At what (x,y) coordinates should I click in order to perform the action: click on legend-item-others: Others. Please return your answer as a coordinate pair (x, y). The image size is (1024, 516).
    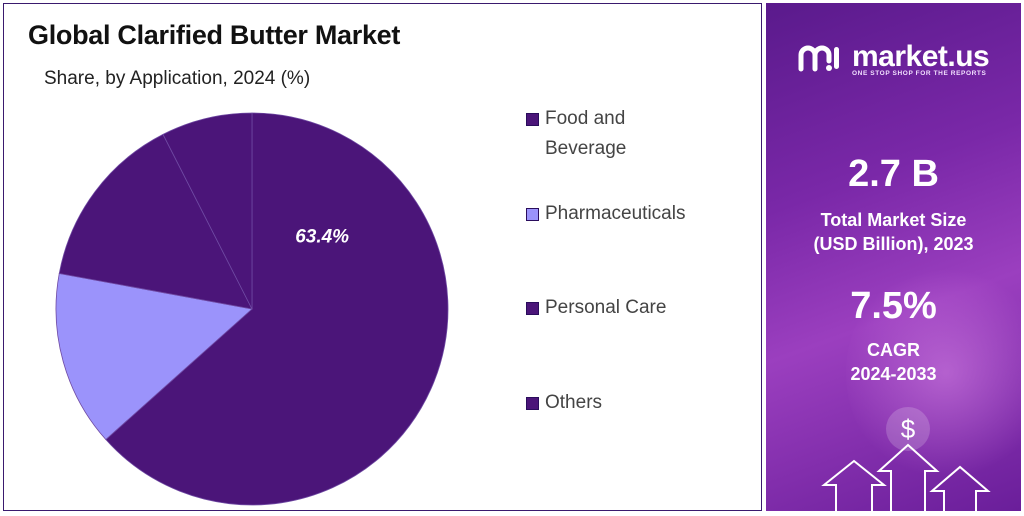
    Looking at the image, I should click on (635, 403).